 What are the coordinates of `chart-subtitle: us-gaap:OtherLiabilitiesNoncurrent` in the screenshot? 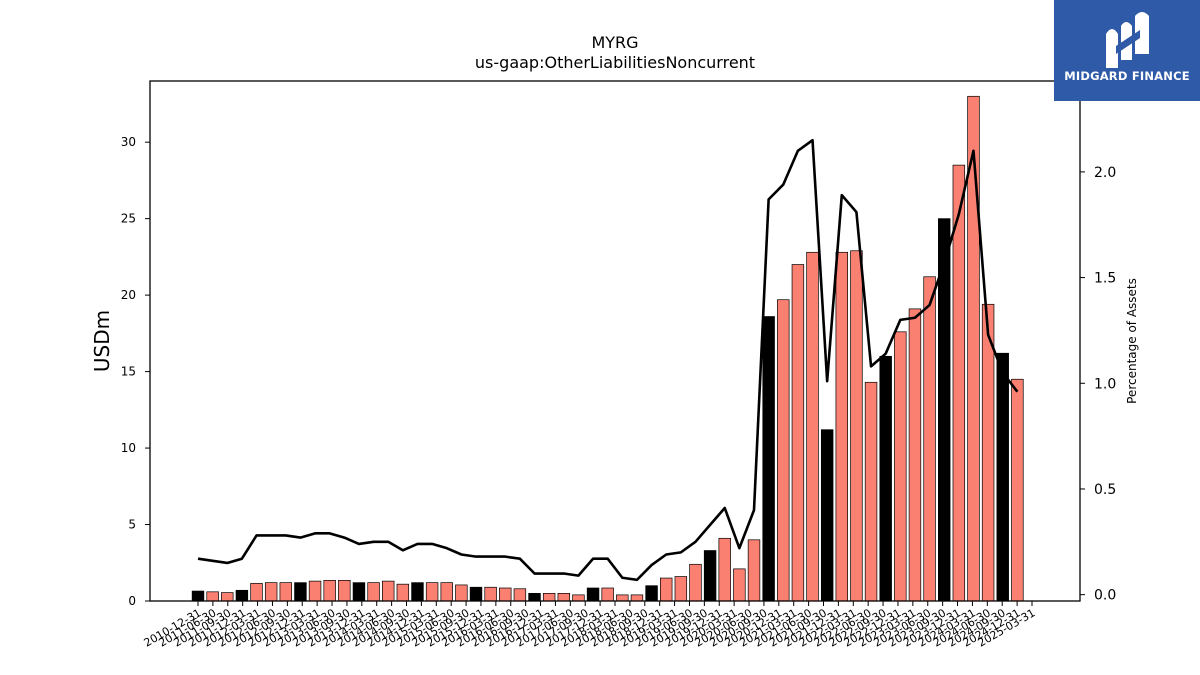 It's located at (615, 62).